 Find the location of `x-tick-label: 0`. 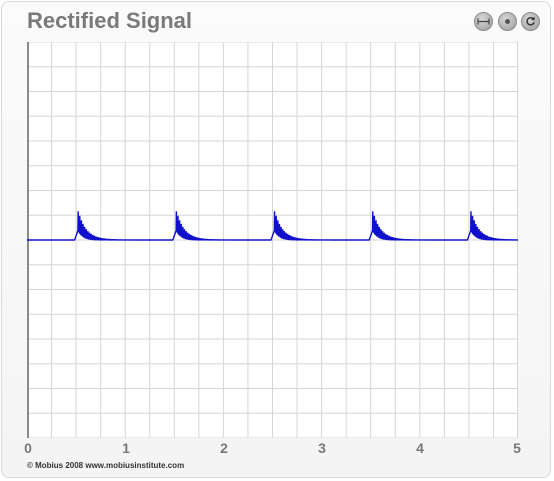

x-tick-label: 0 is located at coordinates (28, 448).